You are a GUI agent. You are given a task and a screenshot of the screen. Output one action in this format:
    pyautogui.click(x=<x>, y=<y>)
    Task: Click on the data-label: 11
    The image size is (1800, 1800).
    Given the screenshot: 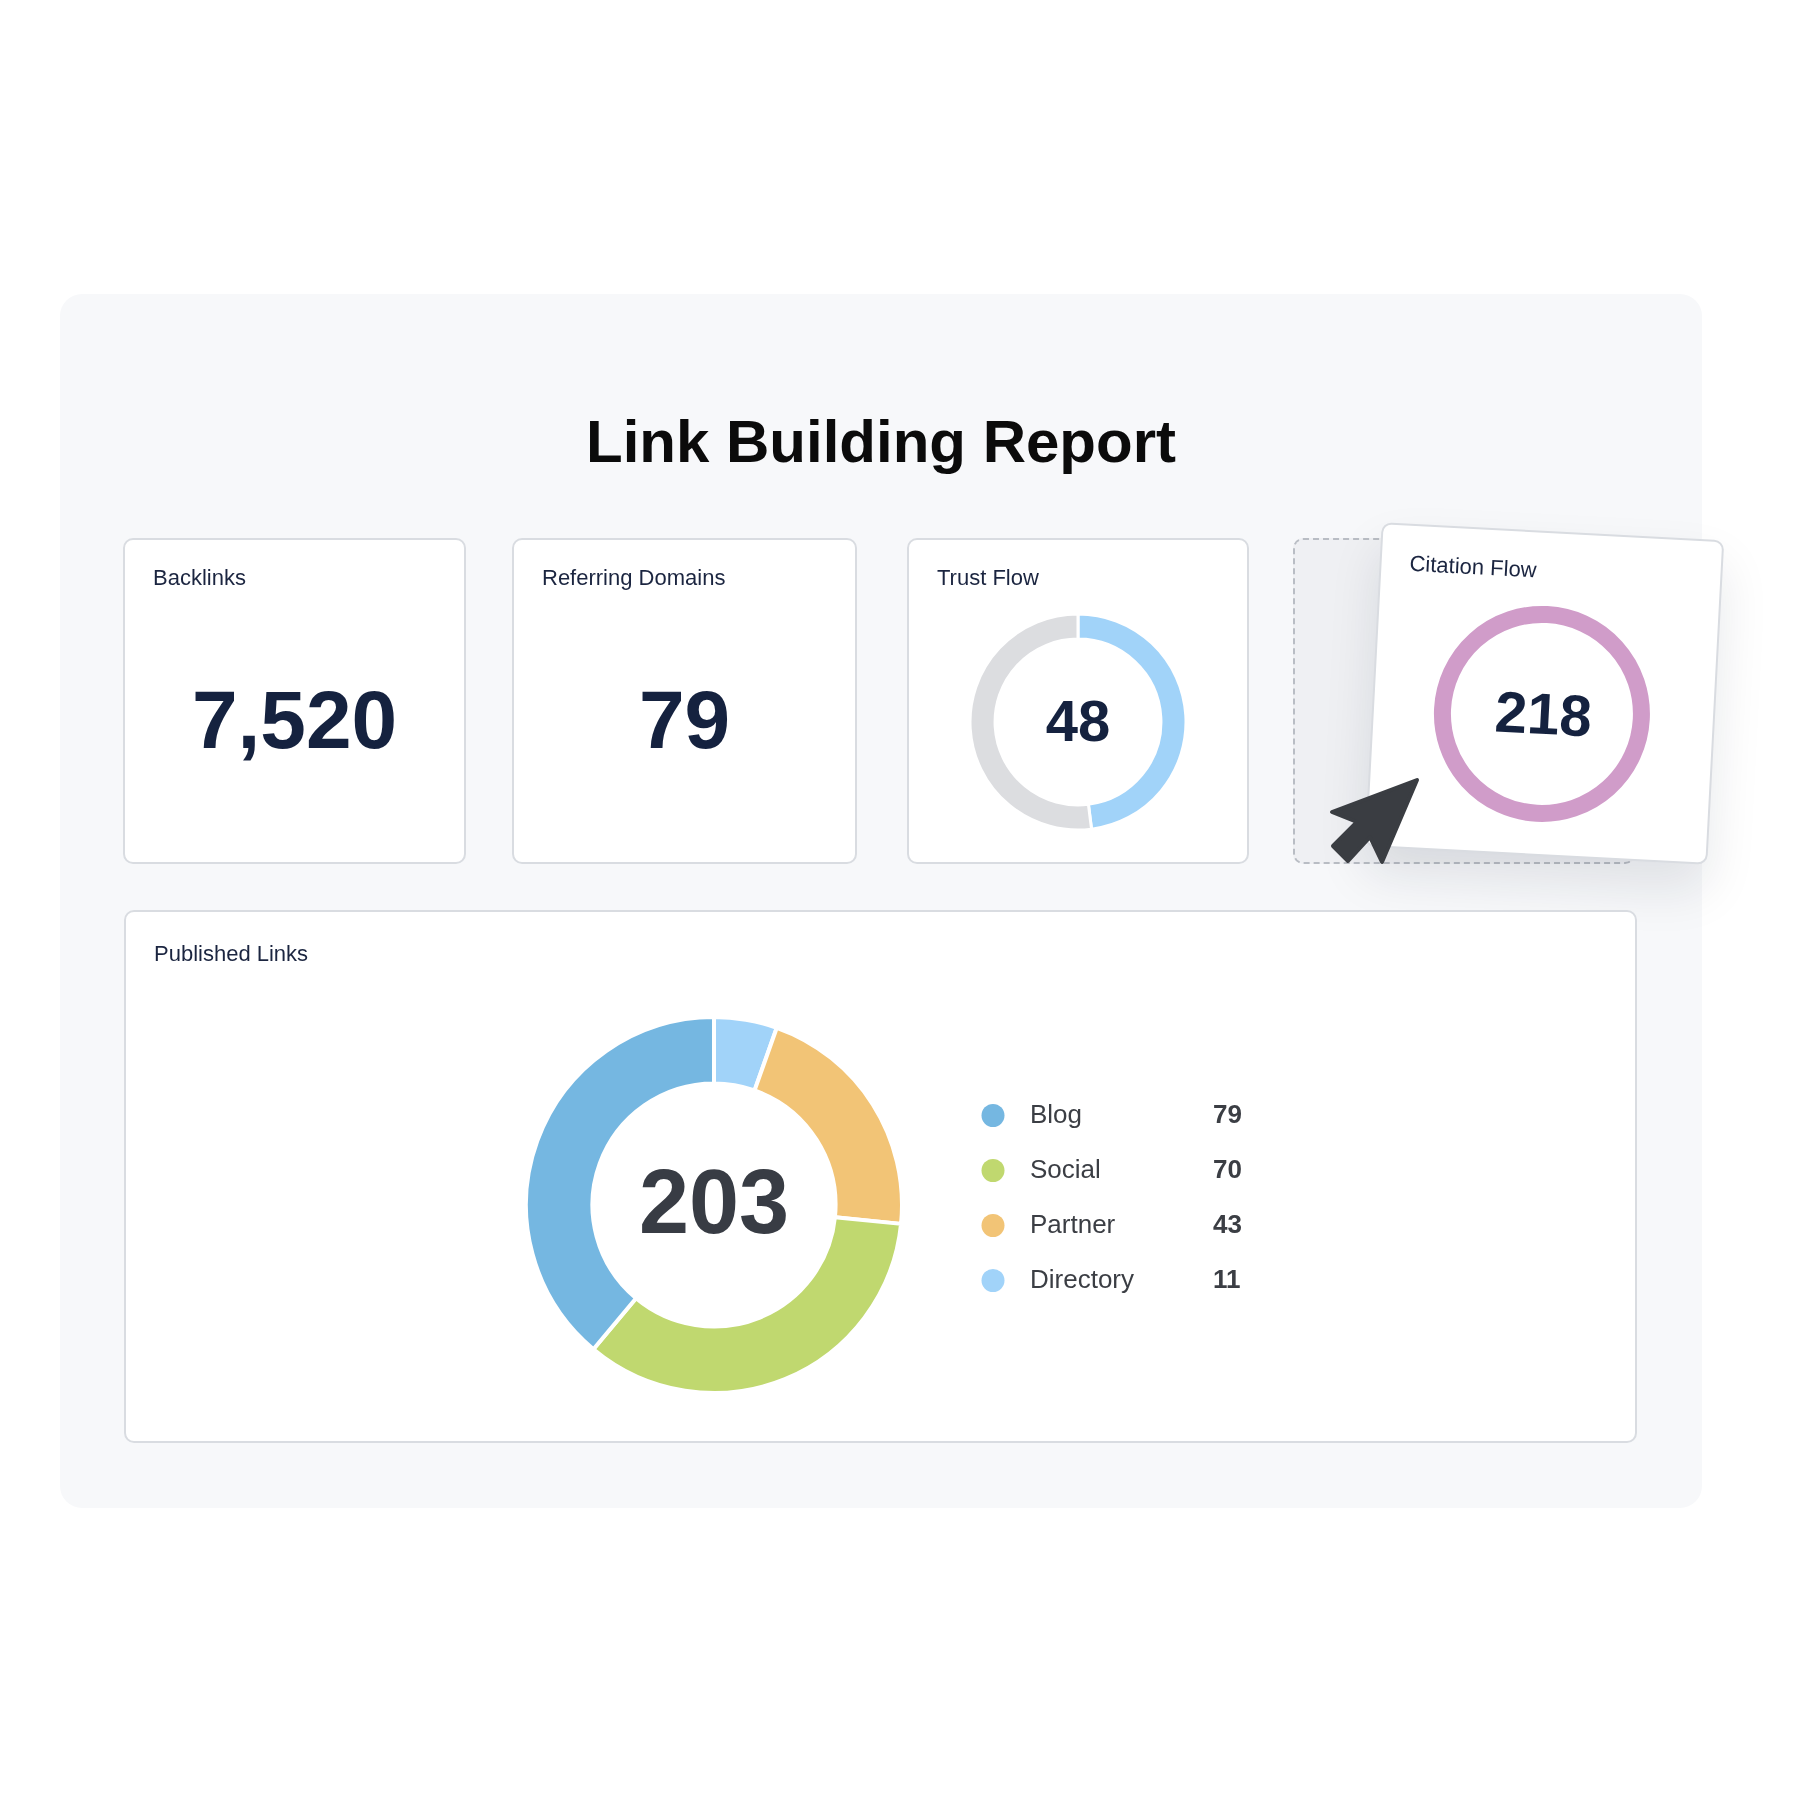 What is the action you would take?
    pyautogui.click(x=1227, y=1278)
    